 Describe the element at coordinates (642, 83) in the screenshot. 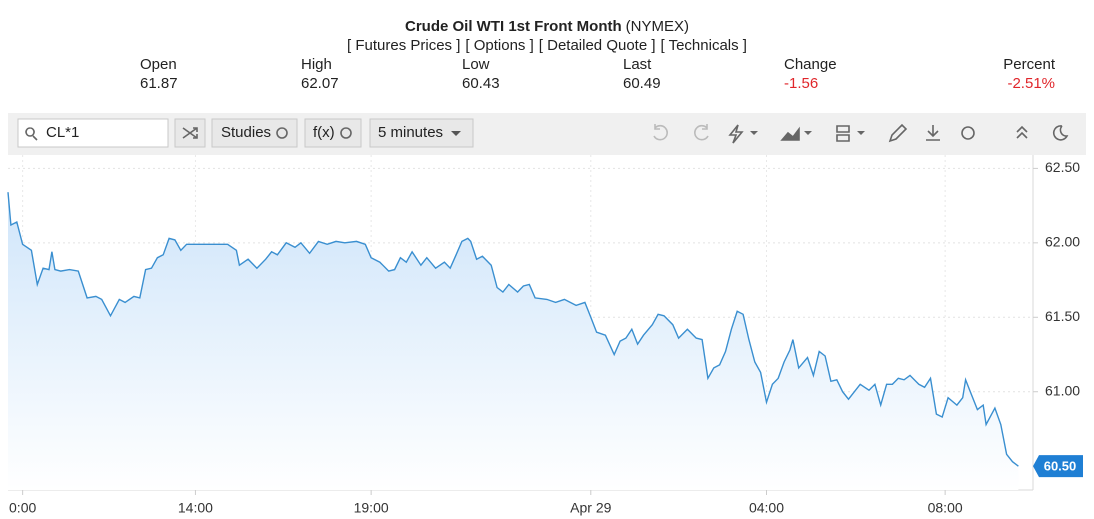

I see `quote-value: 60.49` at that location.